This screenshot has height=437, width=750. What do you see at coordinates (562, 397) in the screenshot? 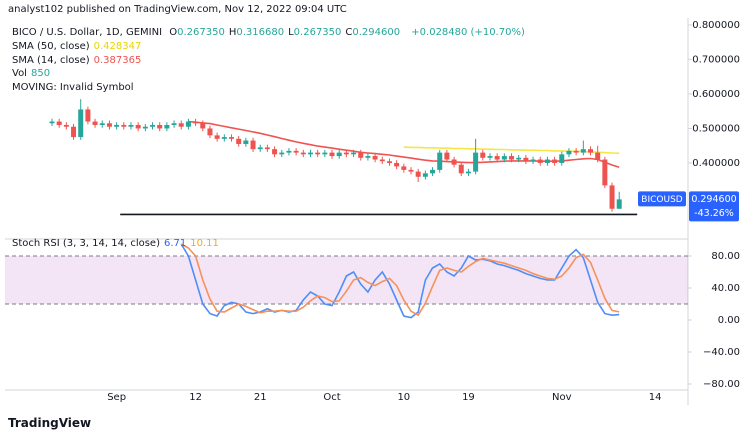
I see `x-tick-label: Nov` at bounding box center [562, 397].